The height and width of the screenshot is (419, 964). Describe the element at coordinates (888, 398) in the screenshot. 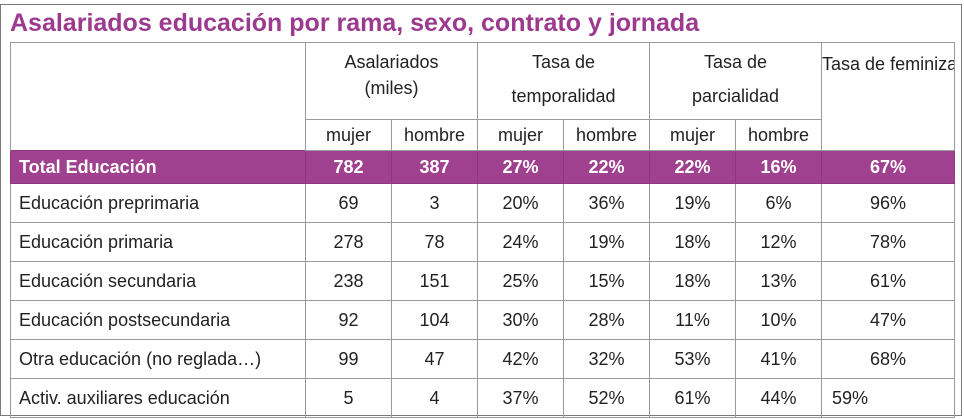

I see `cell: 59%` at that location.